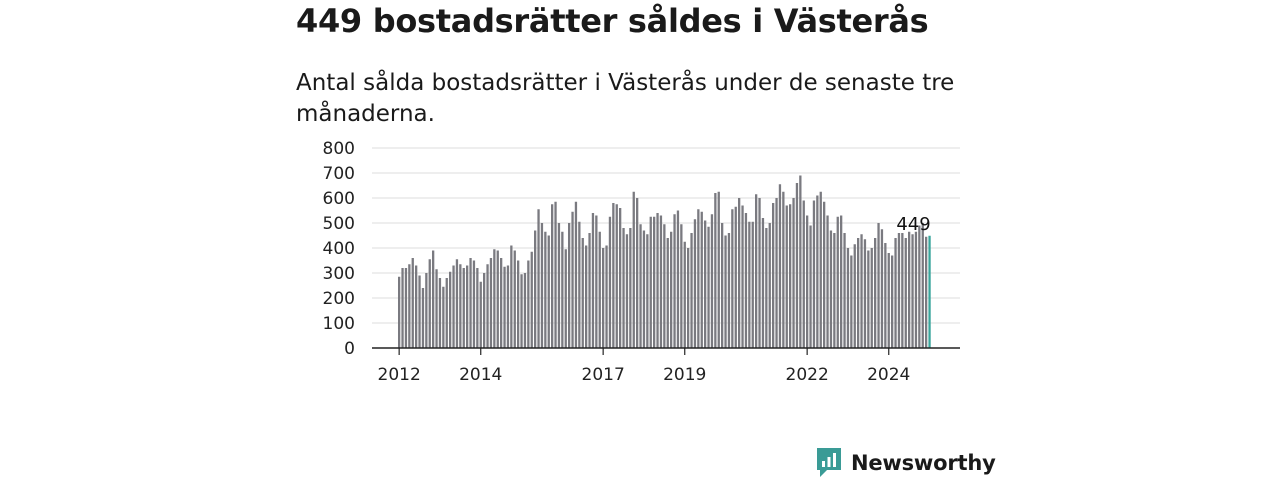 The width and height of the screenshot is (1280, 480). I want to click on y-tick-label: 0, so click(349, 349).